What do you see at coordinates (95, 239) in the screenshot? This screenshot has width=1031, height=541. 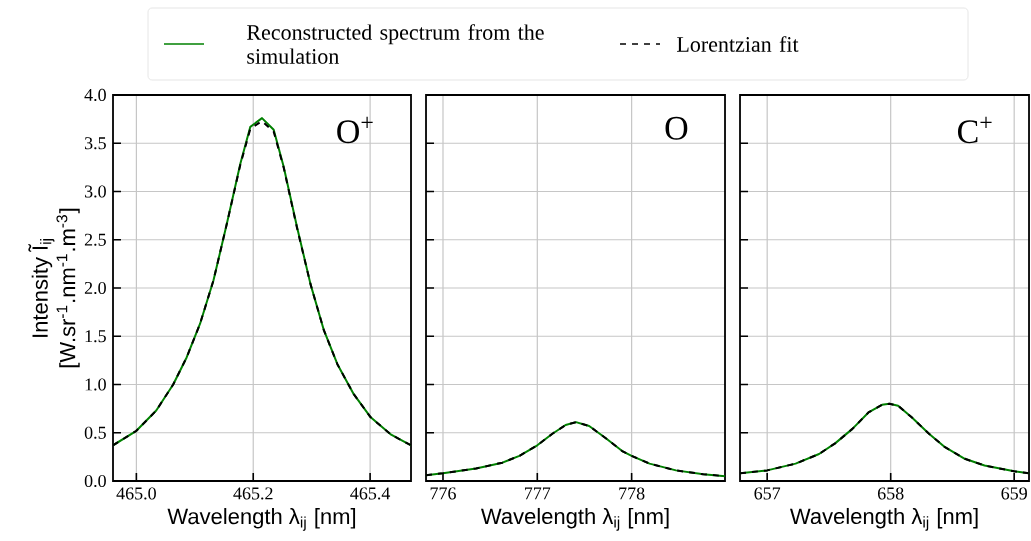 I see `y-tick-label: 2.5` at bounding box center [95, 239].